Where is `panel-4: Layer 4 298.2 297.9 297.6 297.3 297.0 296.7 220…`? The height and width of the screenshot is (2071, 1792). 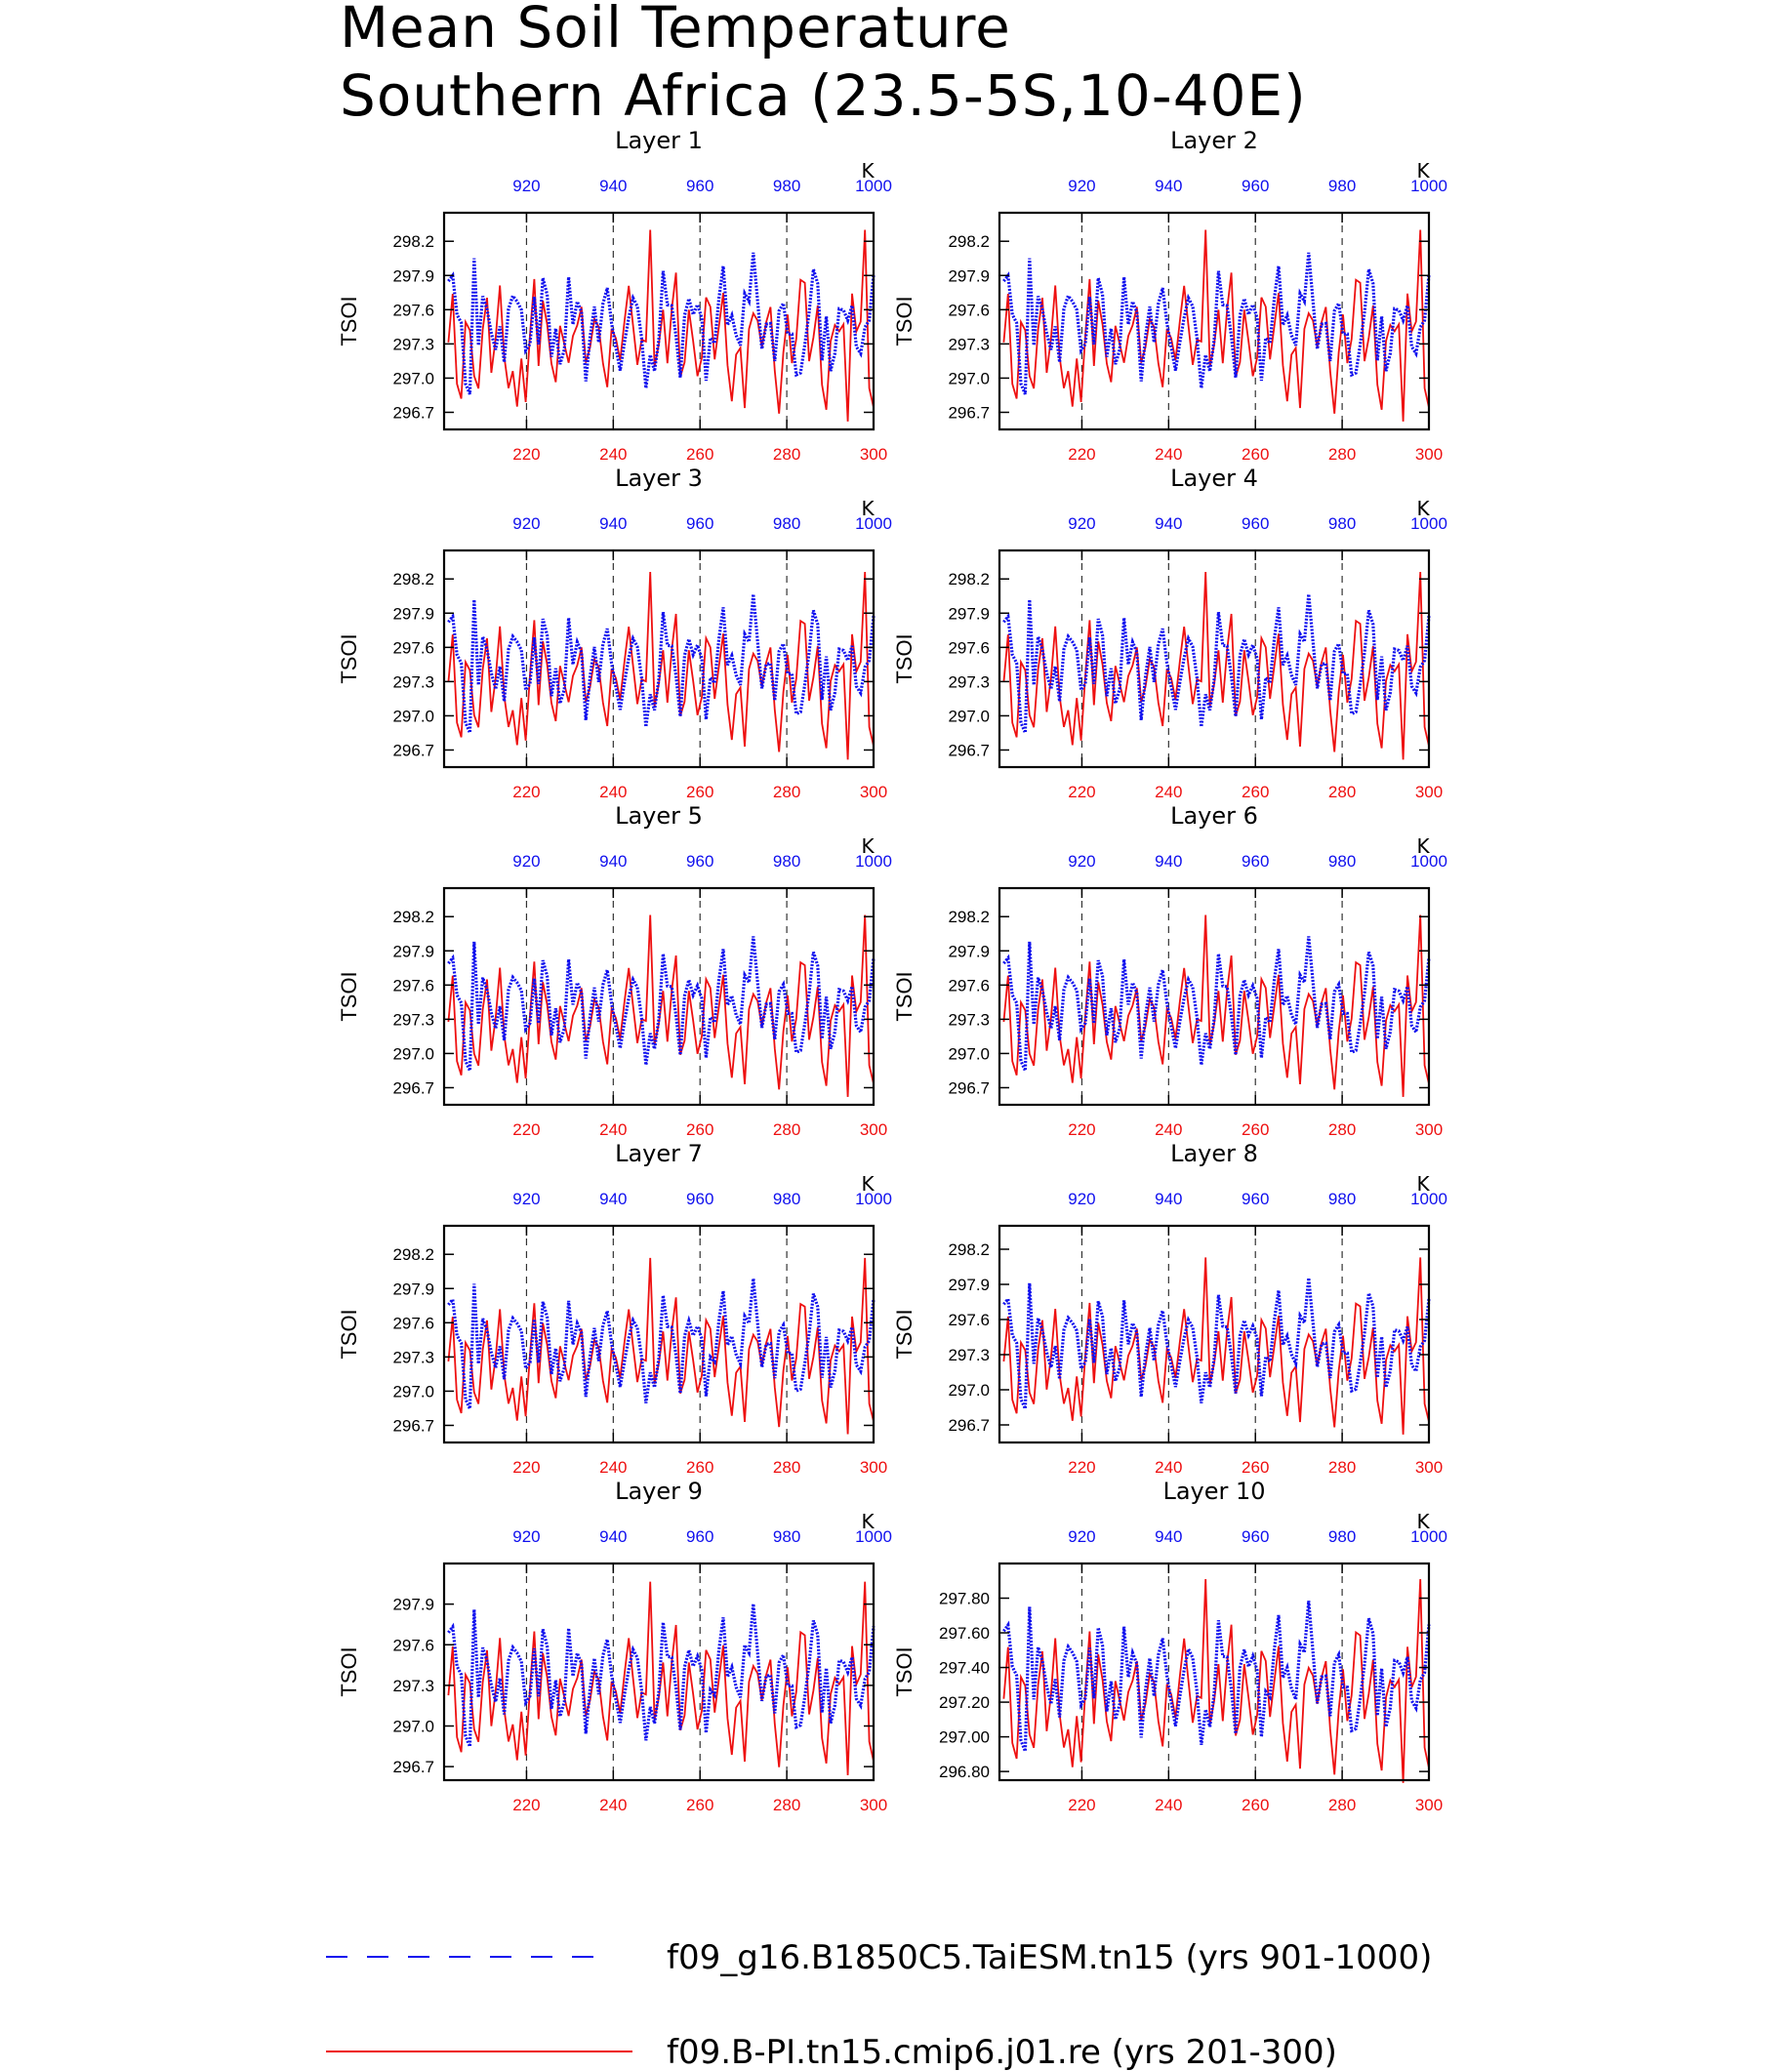
panel-4: Layer 4 298.2 297.9 297.6 297.3 297.0 296.7 220… is located at coordinates (1169, 633).